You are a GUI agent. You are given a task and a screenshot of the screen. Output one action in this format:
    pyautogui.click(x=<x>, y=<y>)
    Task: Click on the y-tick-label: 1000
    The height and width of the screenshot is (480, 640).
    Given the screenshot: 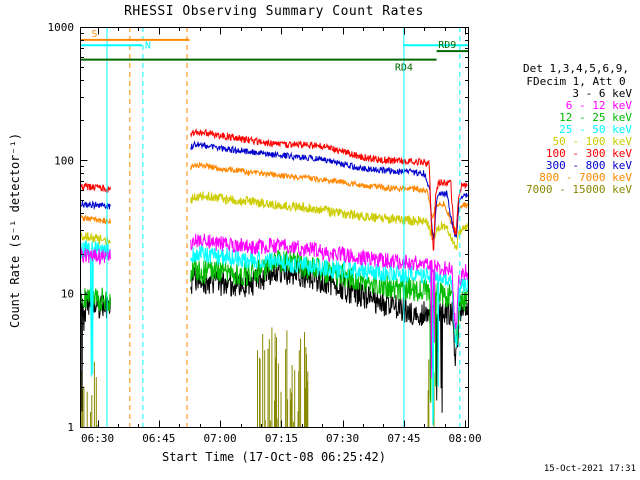 What is the action you would take?
    pyautogui.click(x=61, y=27)
    